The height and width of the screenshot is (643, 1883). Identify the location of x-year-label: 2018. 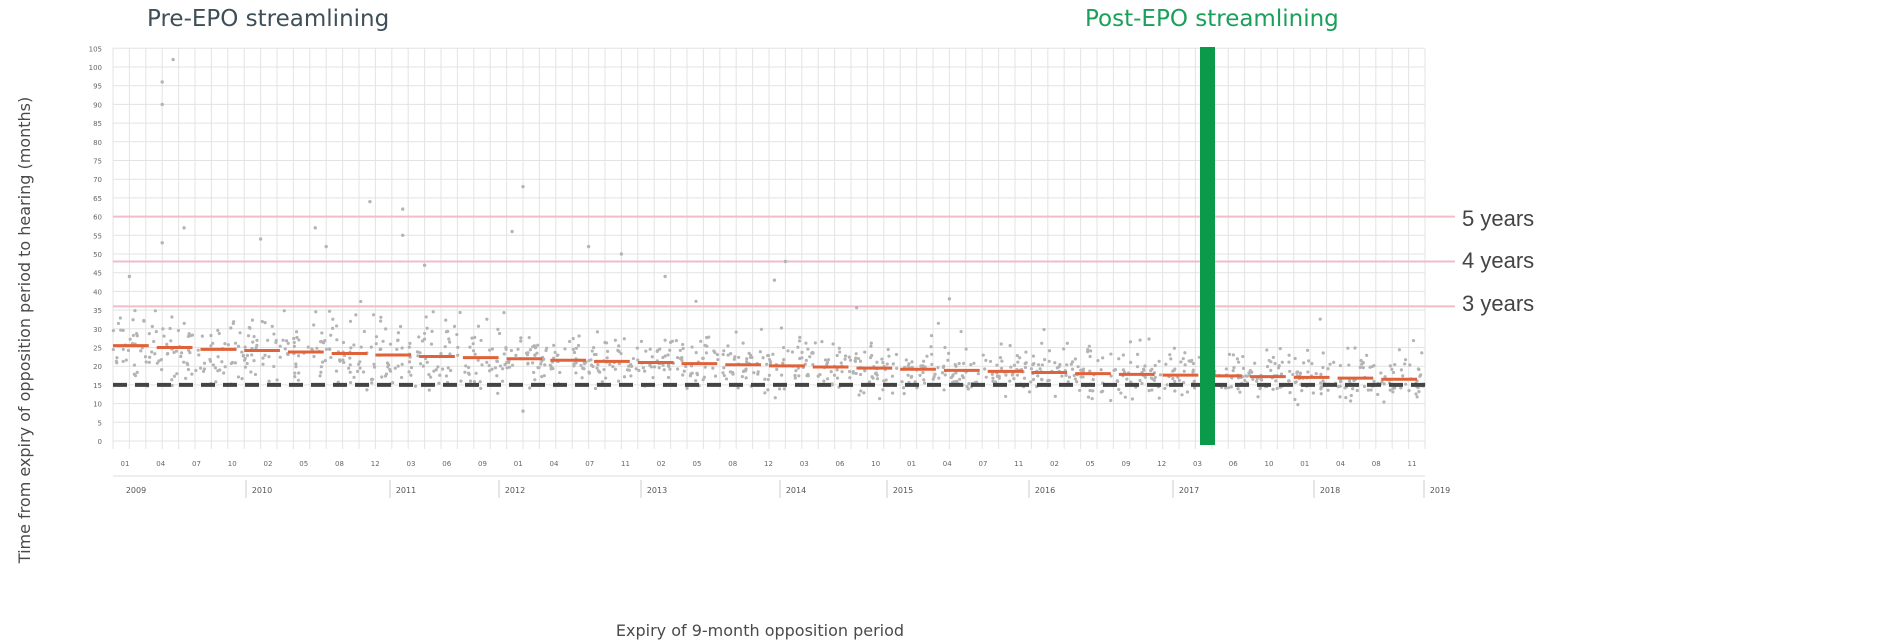
(1330, 490).